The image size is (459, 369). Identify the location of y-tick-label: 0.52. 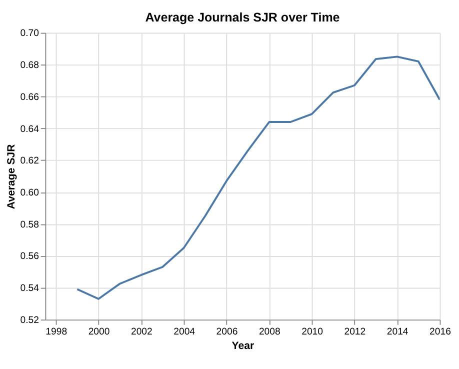
(29, 320).